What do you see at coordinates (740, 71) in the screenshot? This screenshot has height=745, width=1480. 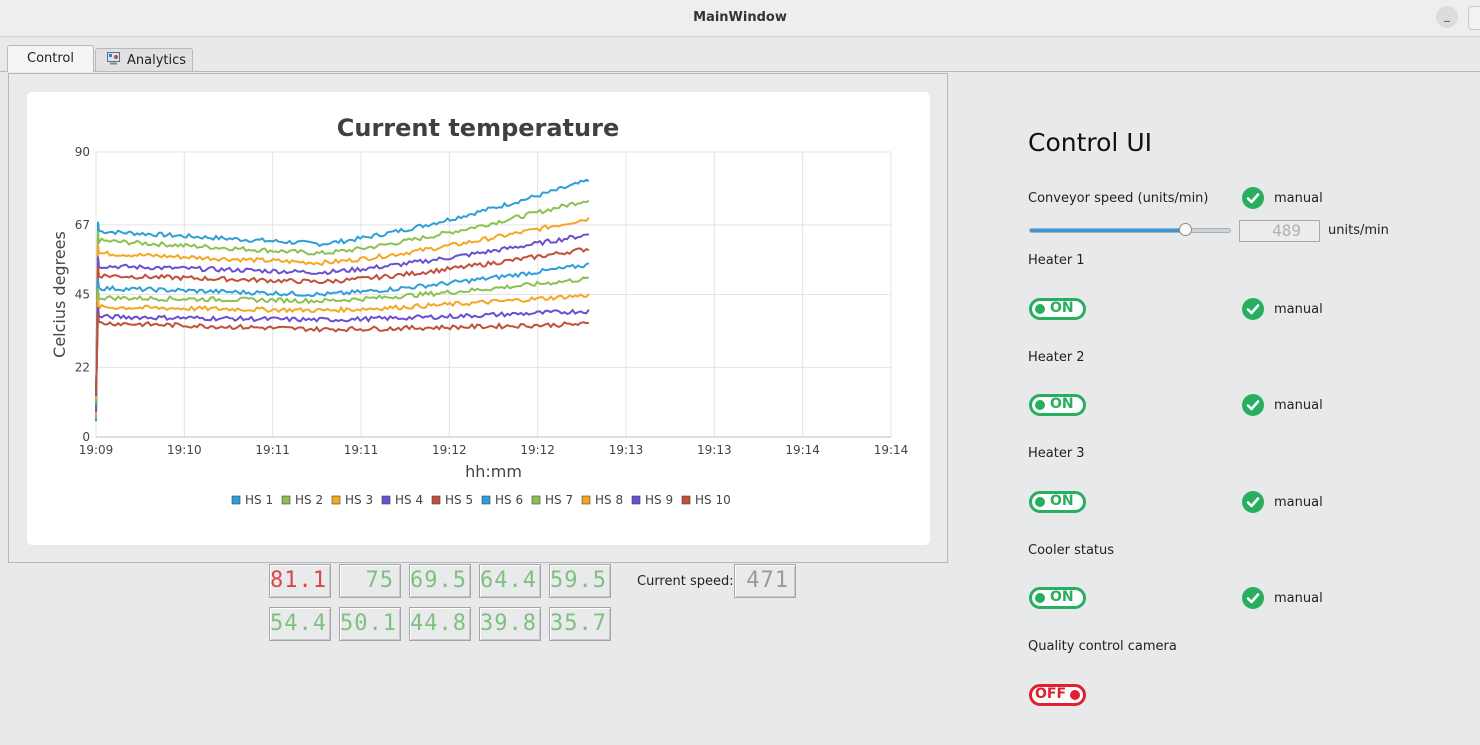 I see `tab-bar-divider` at bounding box center [740, 71].